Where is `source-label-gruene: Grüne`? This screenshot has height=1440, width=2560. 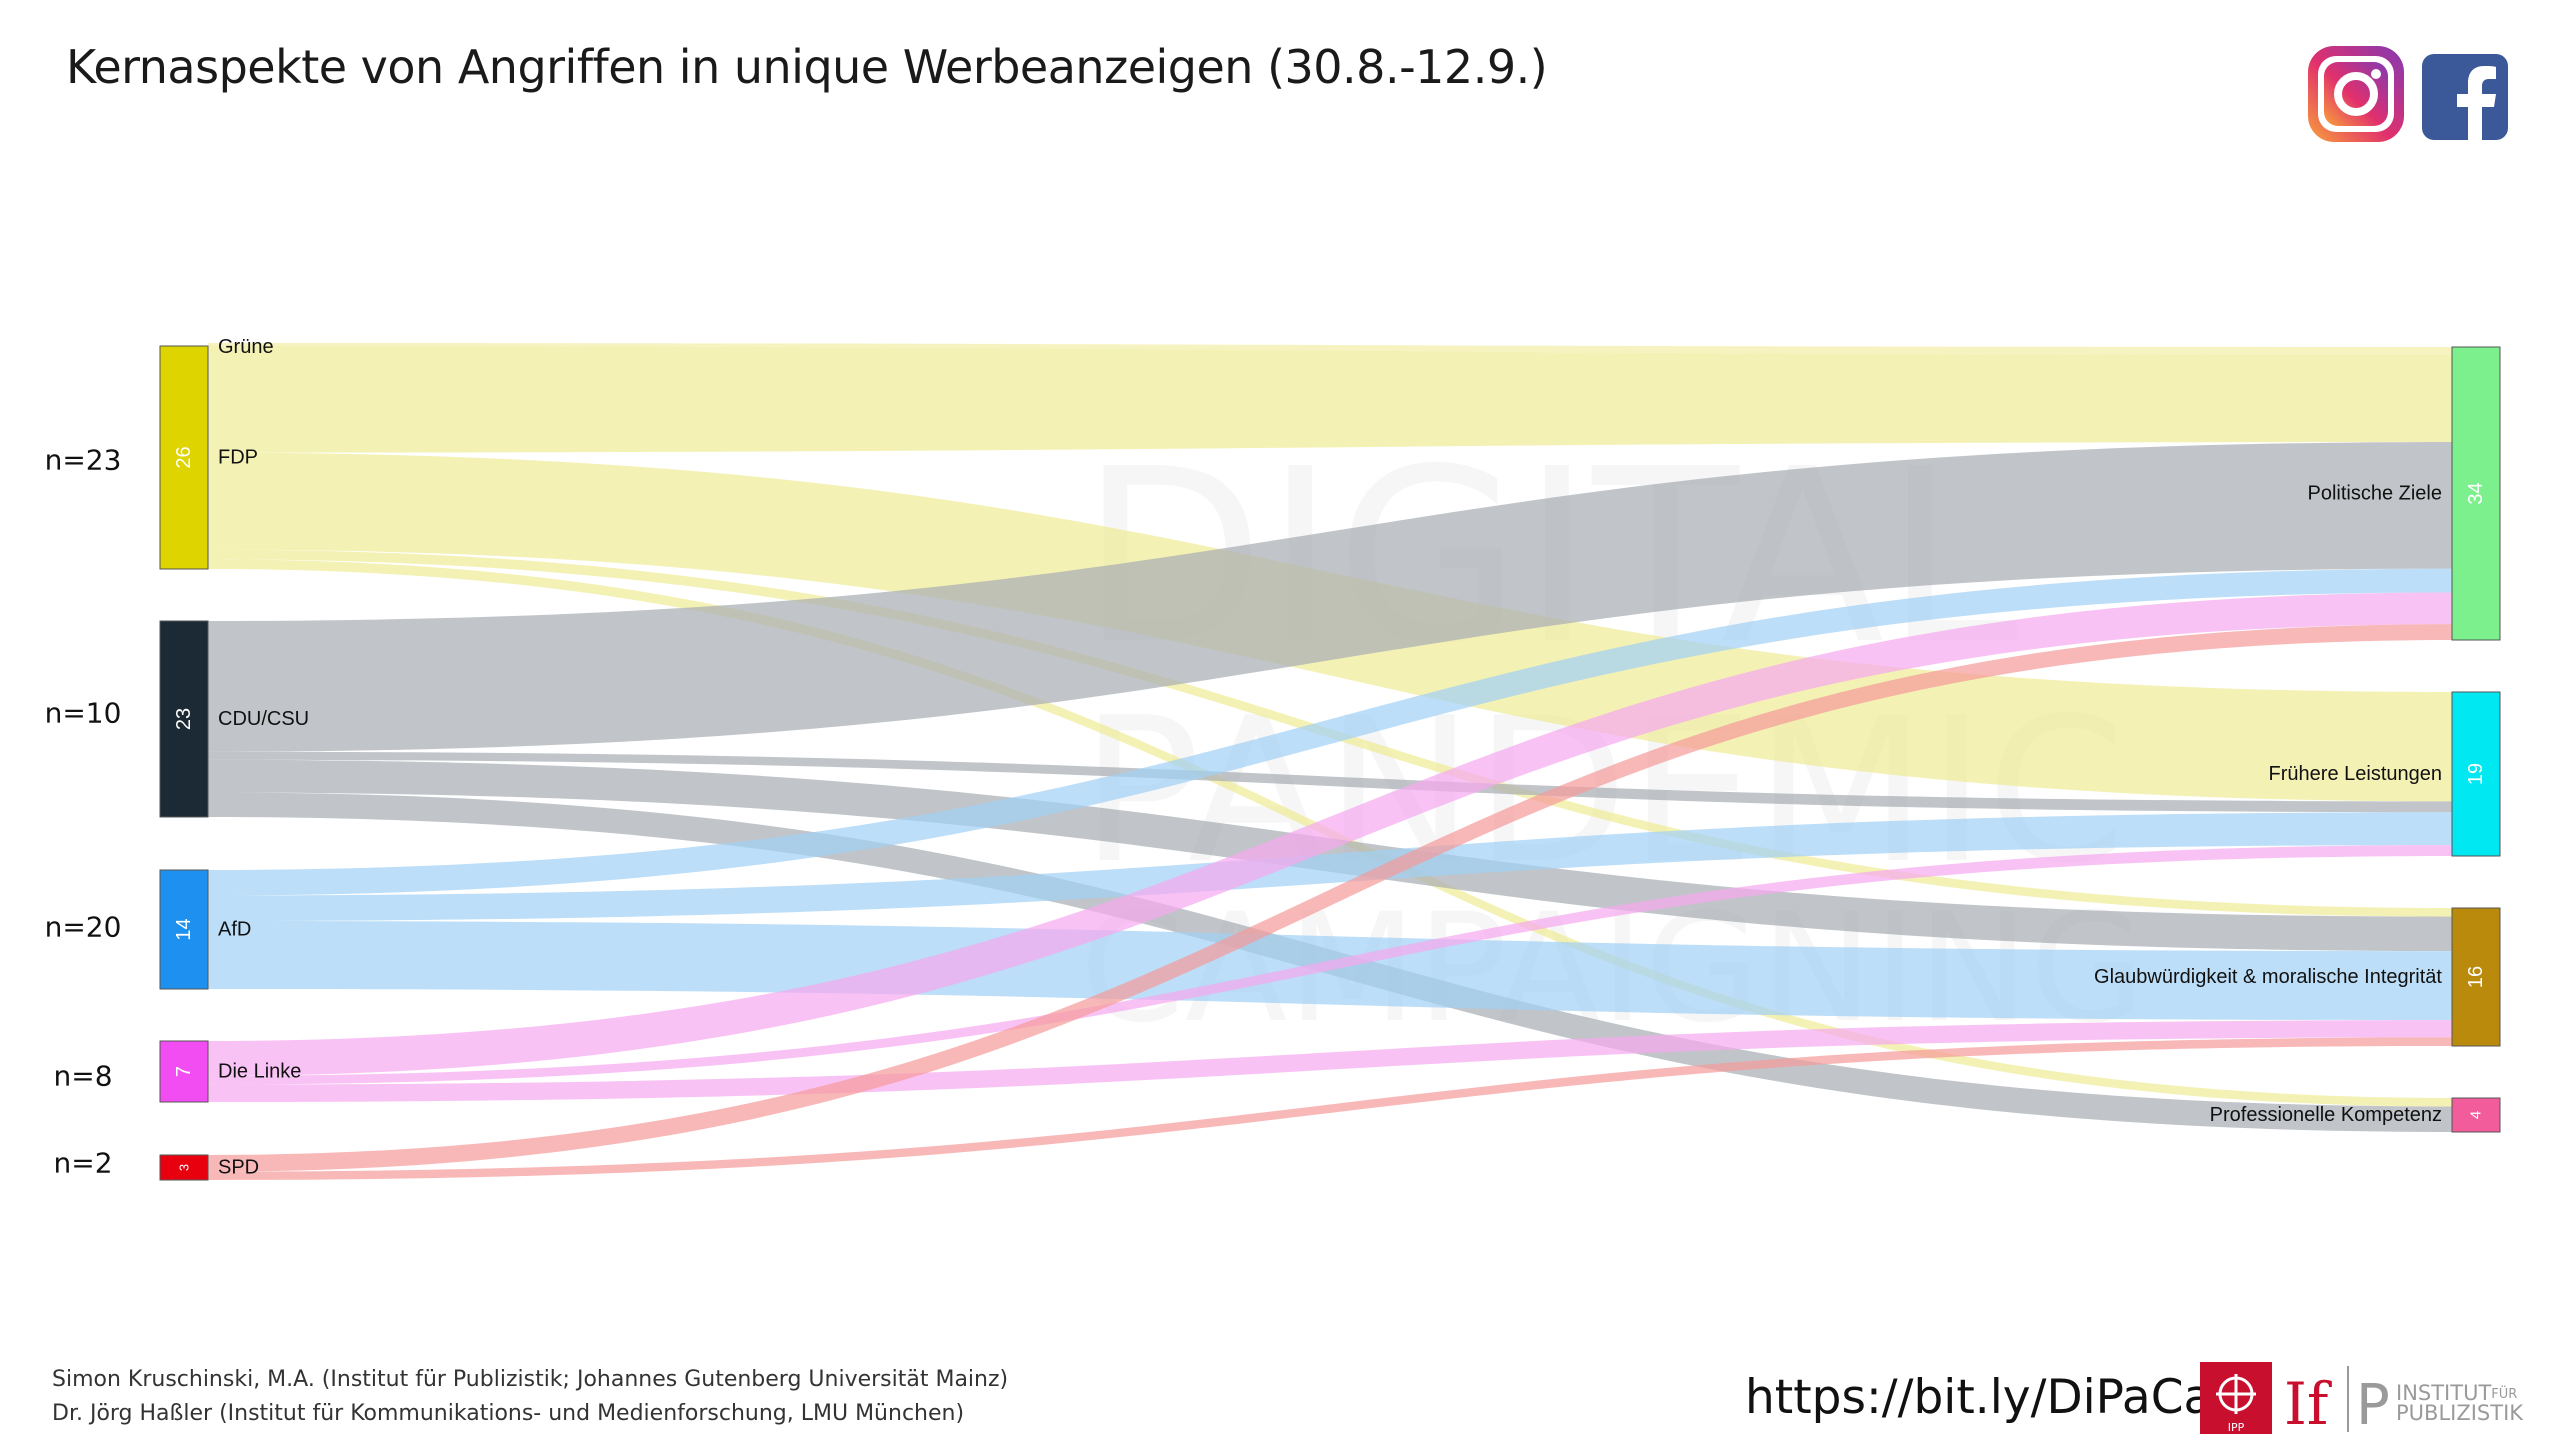 source-label-gruene: Grüne is located at coordinates (246, 347).